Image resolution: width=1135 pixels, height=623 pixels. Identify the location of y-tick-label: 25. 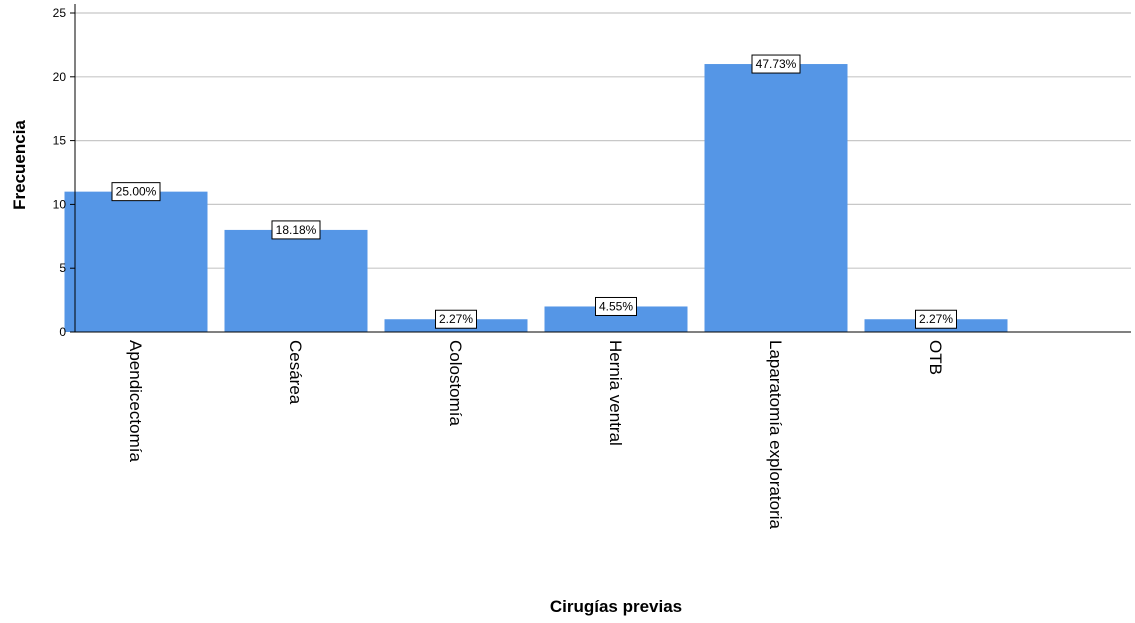
(60, 13).